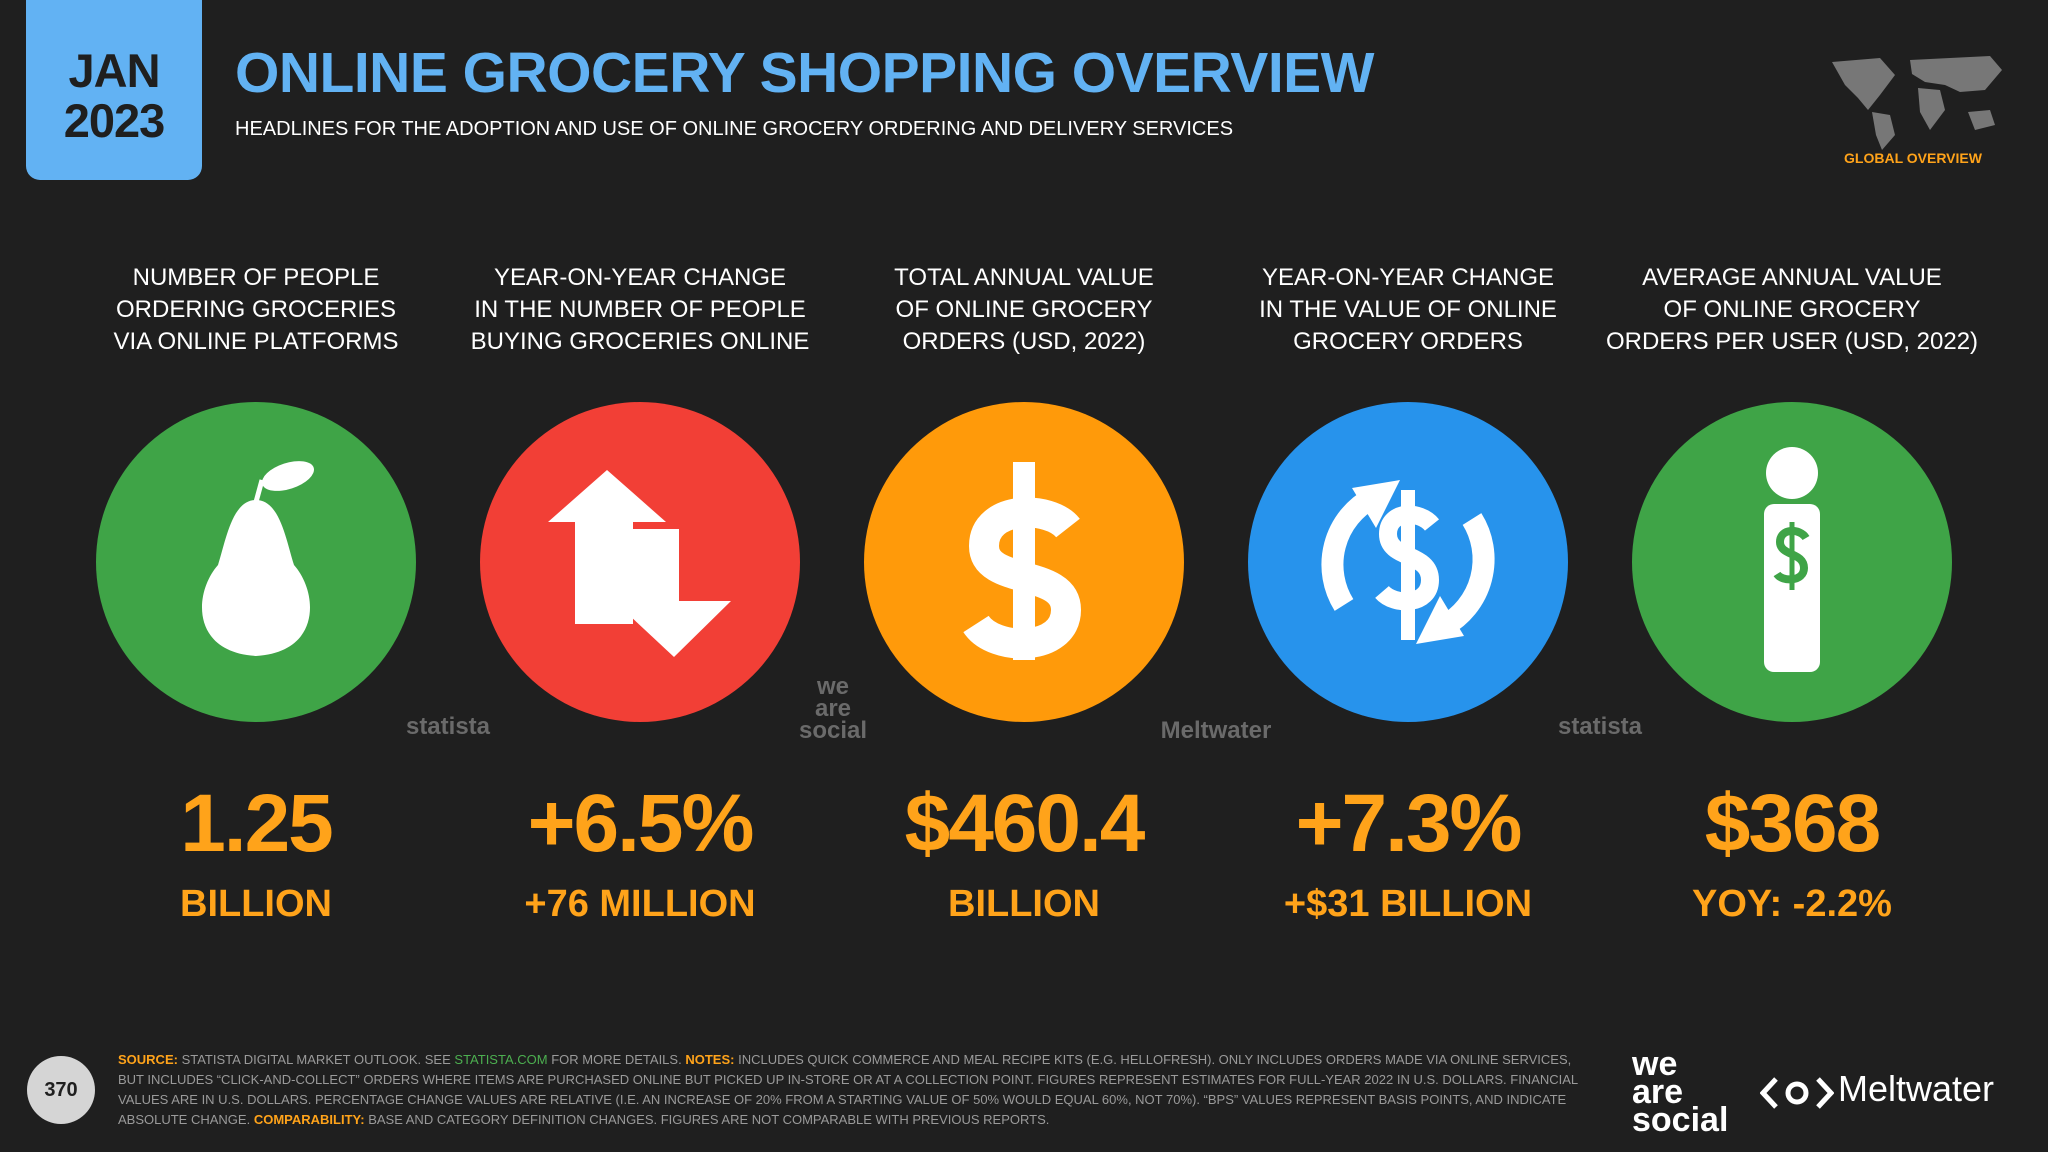 This screenshot has height=1152, width=2048. I want to click on metric-value: 1.25, so click(257, 823).